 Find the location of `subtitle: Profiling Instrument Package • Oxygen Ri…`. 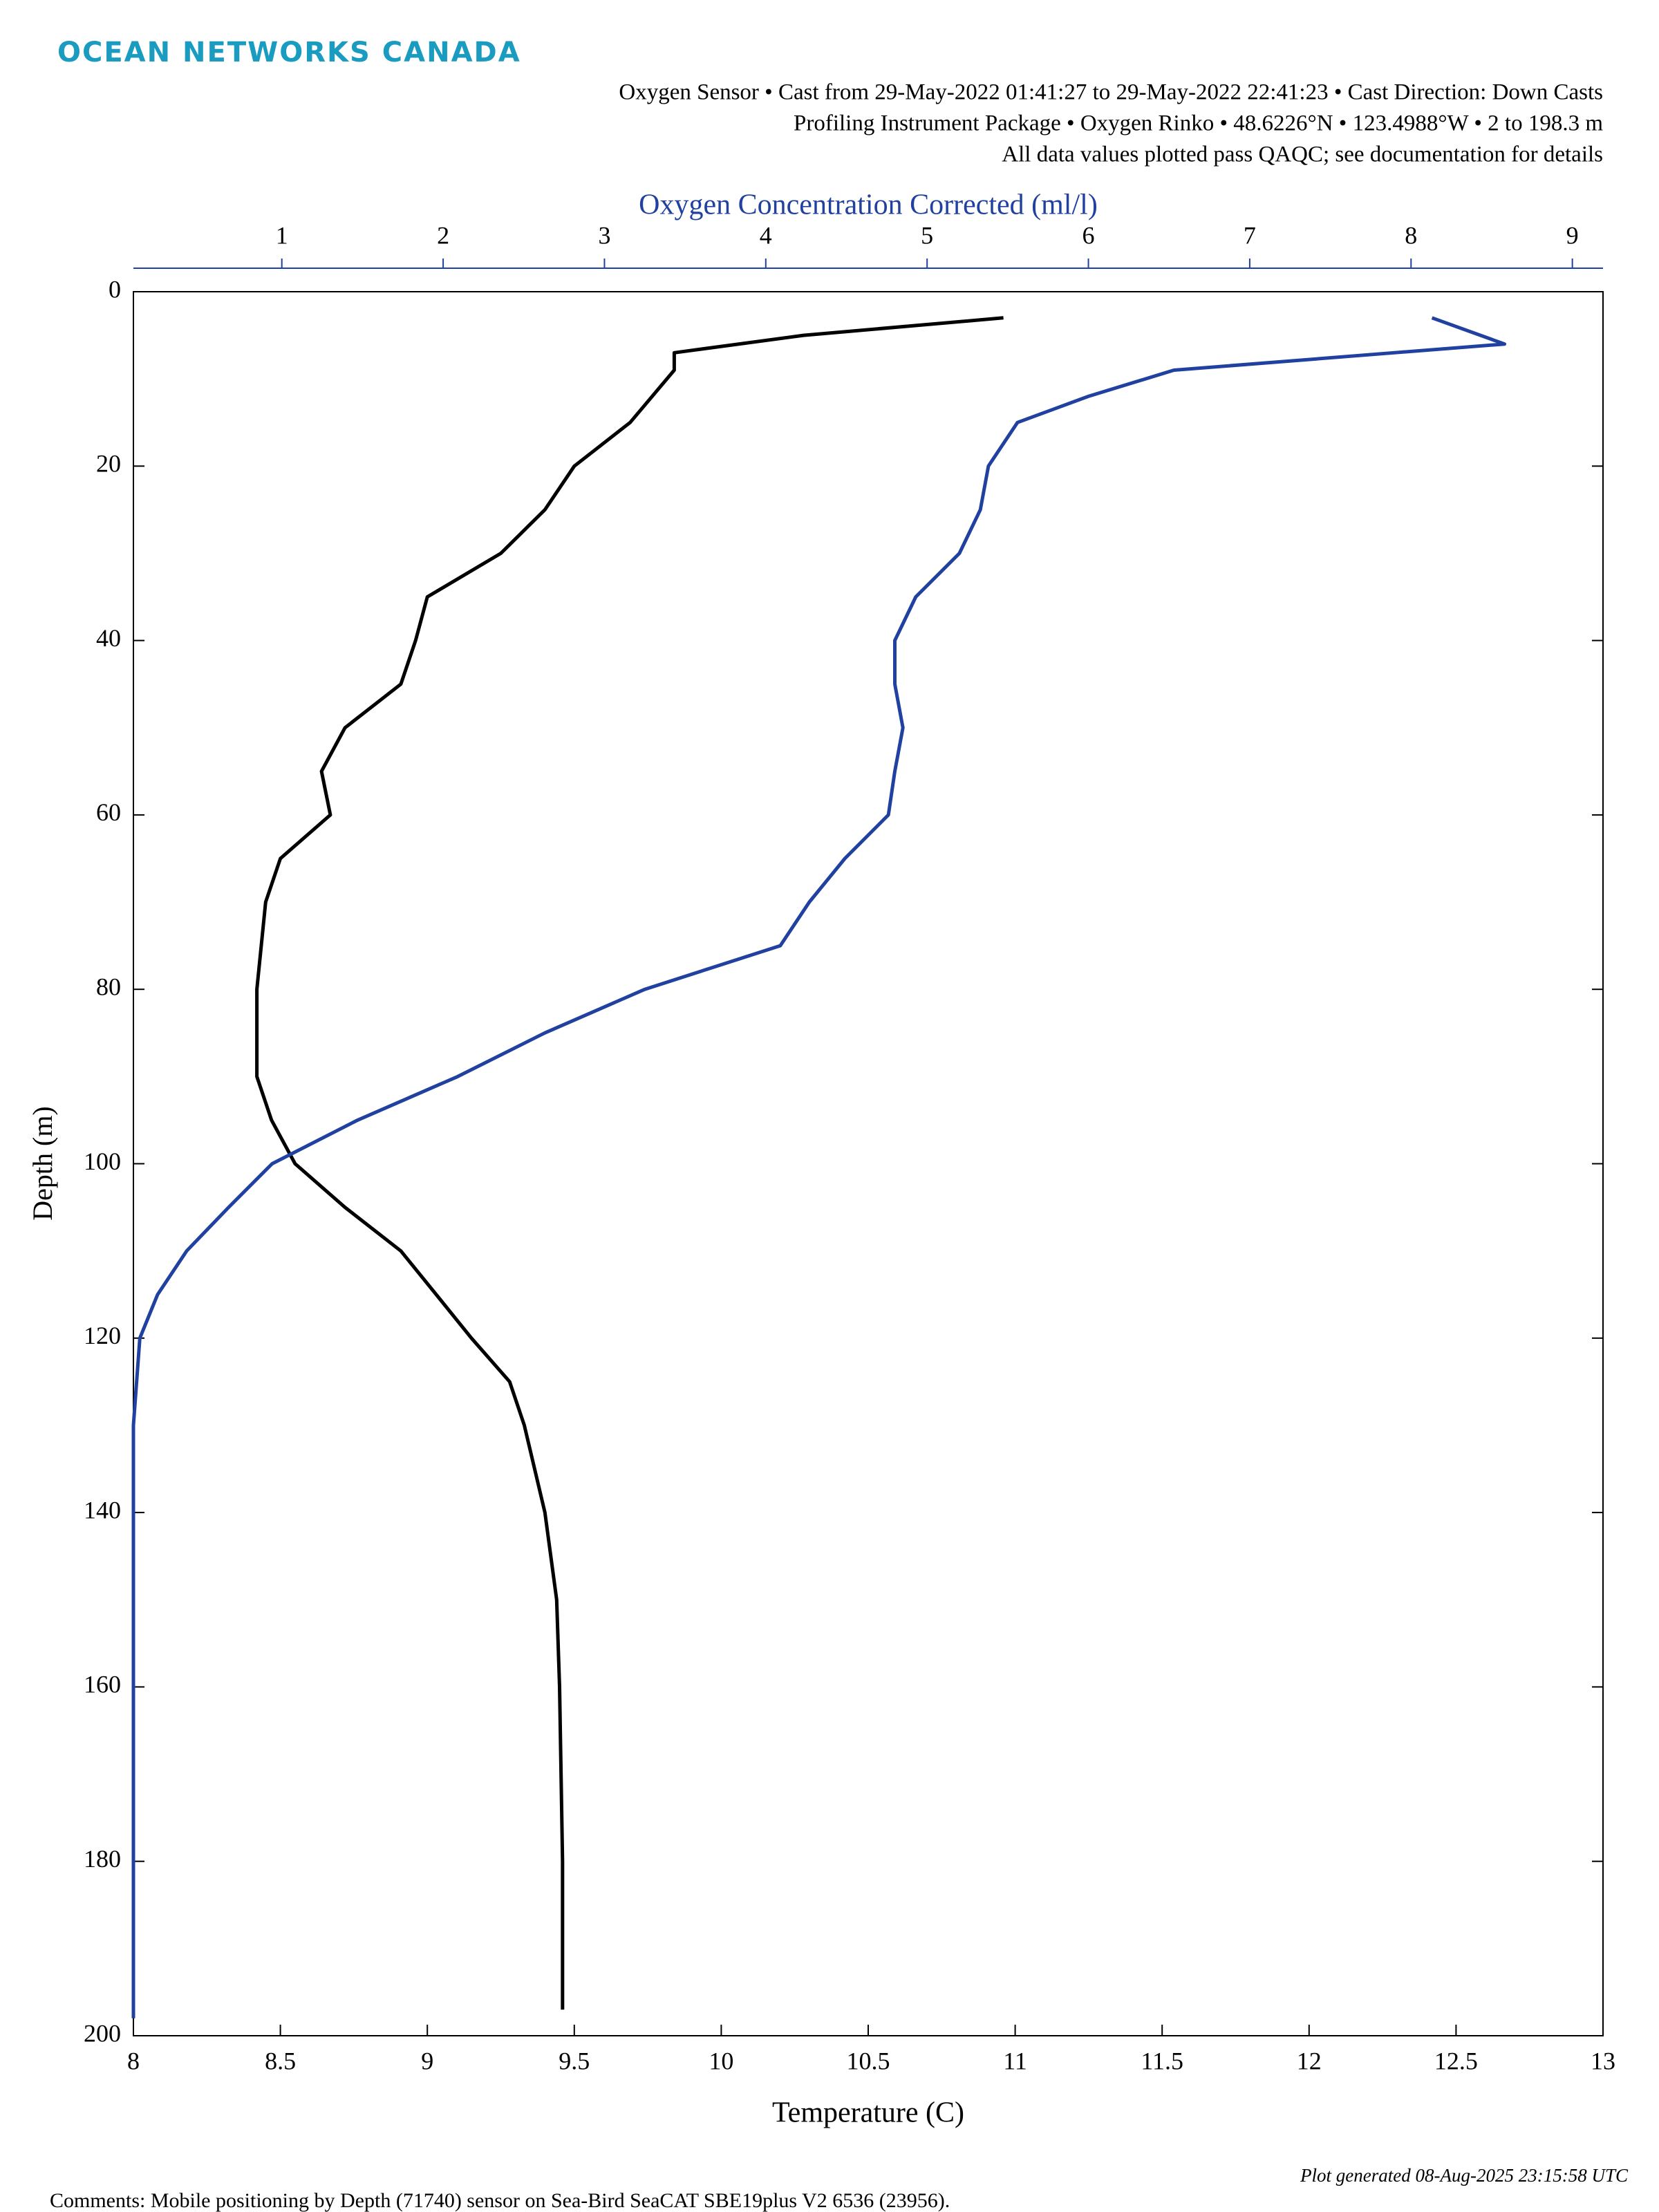

subtitle: Profiling Instrument Package • Oxygen Ri… is located at coordinates (1199, 123).